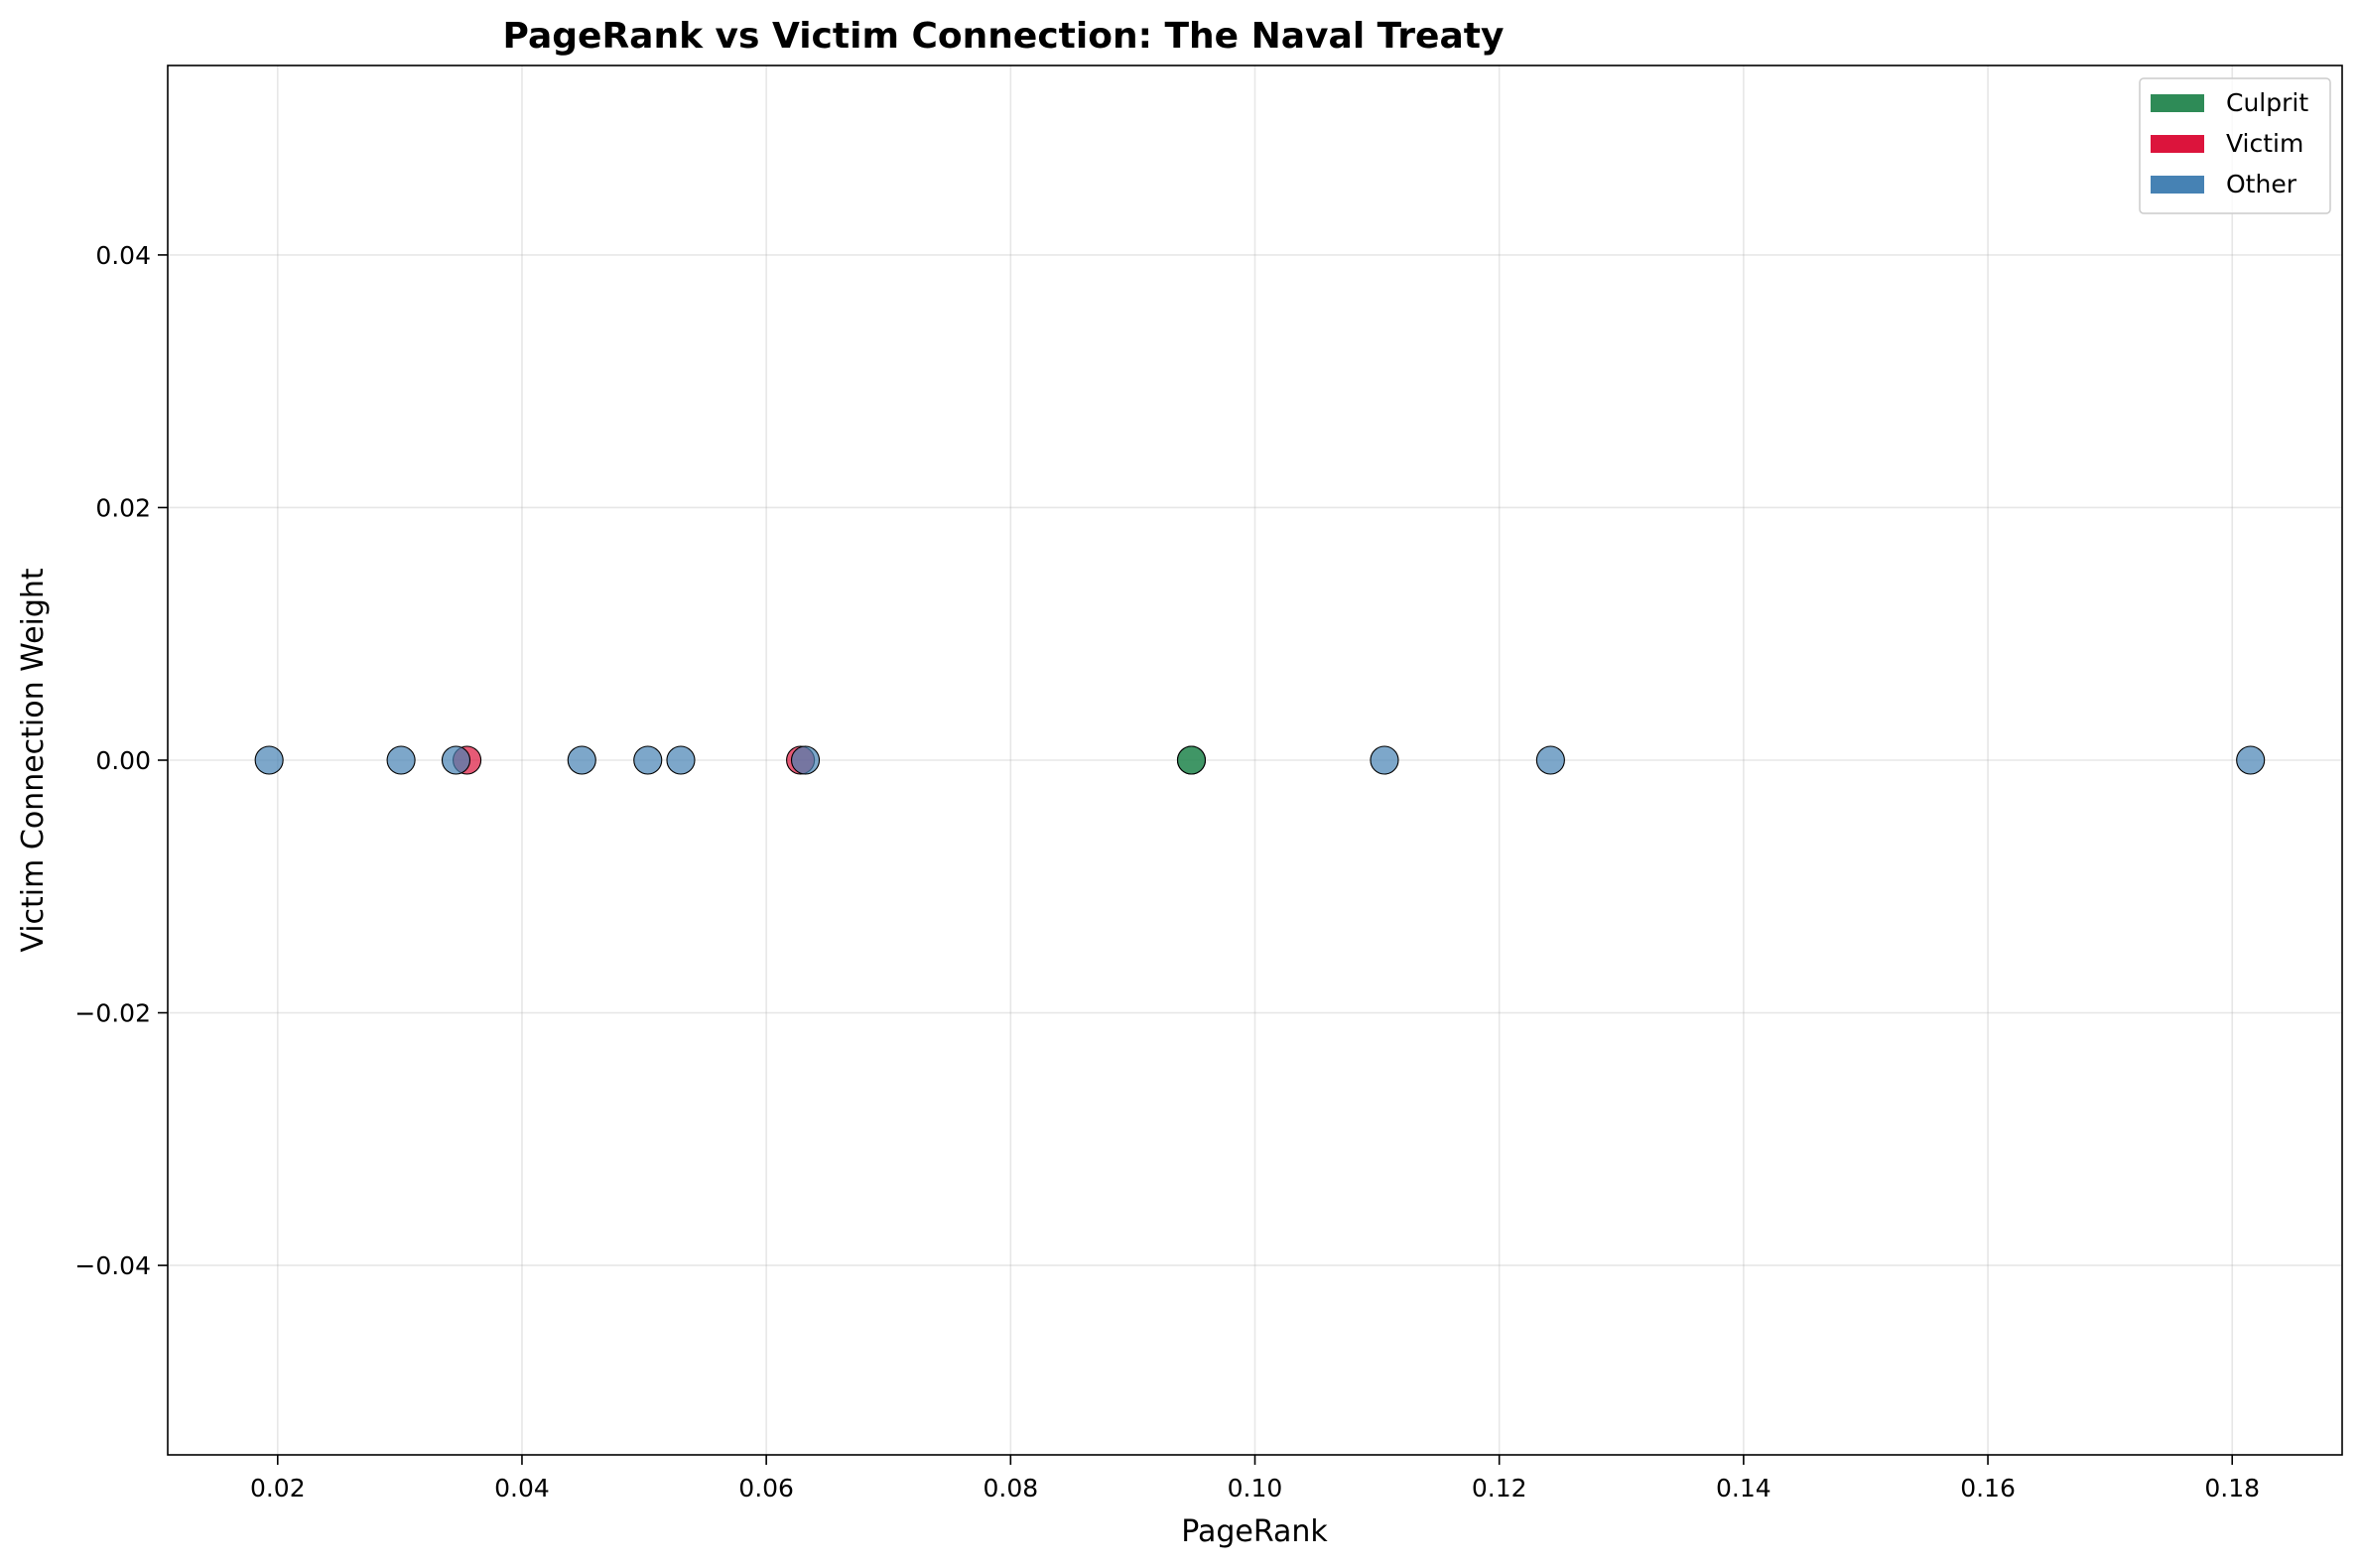 Image resolution: width=2361 pixels, height=1568 pixels. Describe the element at coordinates (123, 507) in the screenshot. I see `y-tick-label: 0.02` at that location.